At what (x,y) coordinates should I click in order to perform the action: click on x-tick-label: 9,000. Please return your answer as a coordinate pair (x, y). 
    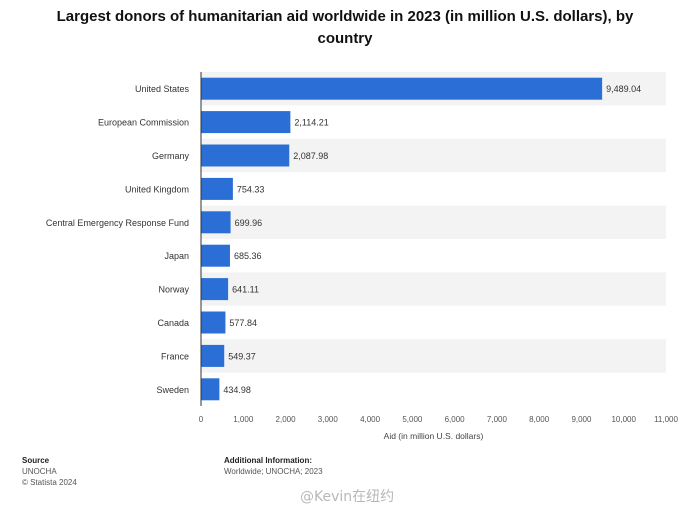
    Looking at the image, I should click on (581, 419).